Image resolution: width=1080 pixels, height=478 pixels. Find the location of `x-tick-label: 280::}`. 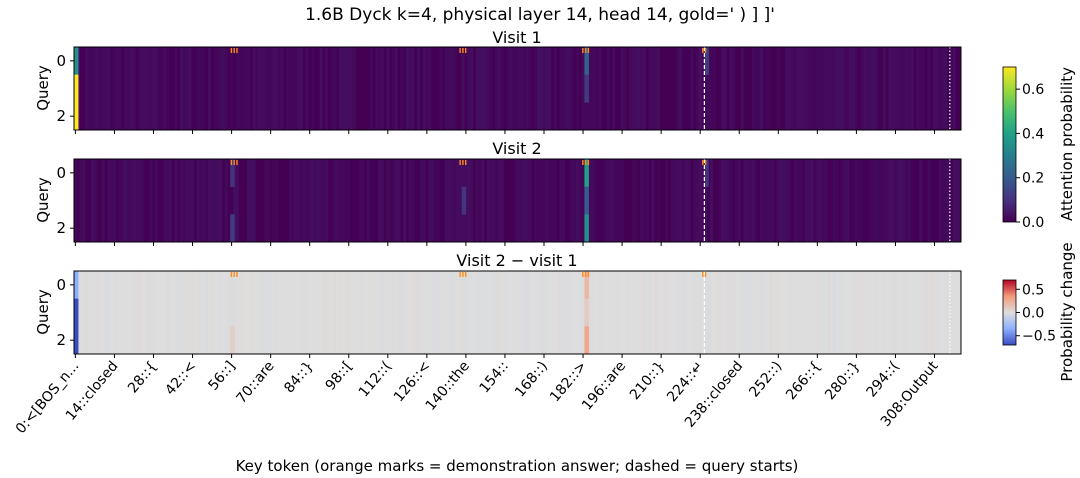

x-tick-label: 280::} is located at coordinates (842, 380).